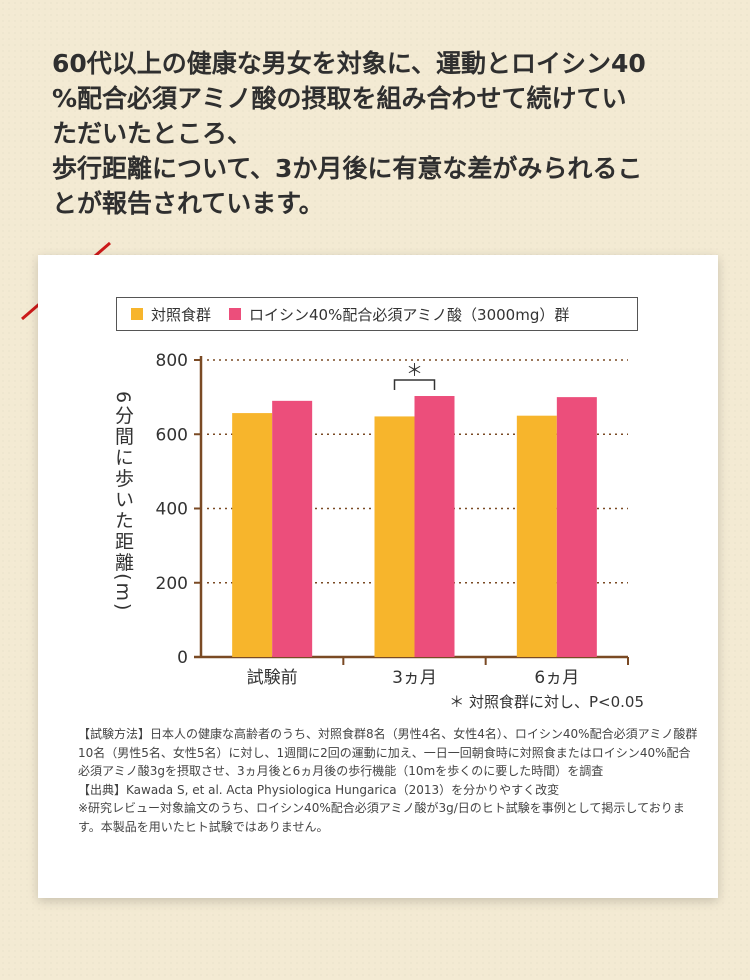 This screenshot has width=750, height=980. What do you see at coordinates (152, 133) in the screenshot?
I see `headline-line-3: ただいたところ、` at bounding box center [152, 133].